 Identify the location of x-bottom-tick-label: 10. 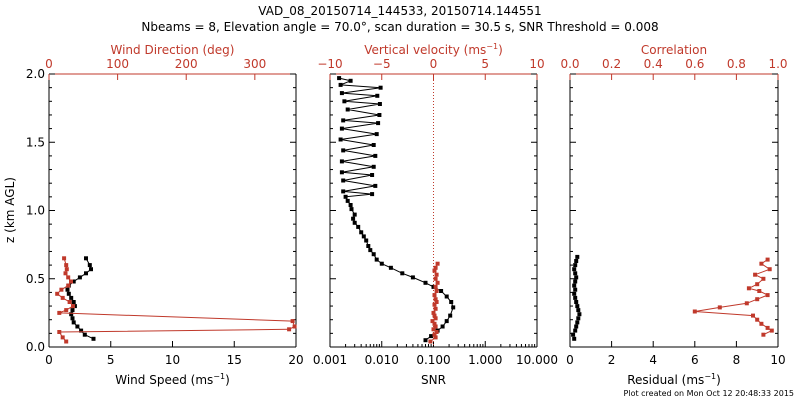
(777, 360).